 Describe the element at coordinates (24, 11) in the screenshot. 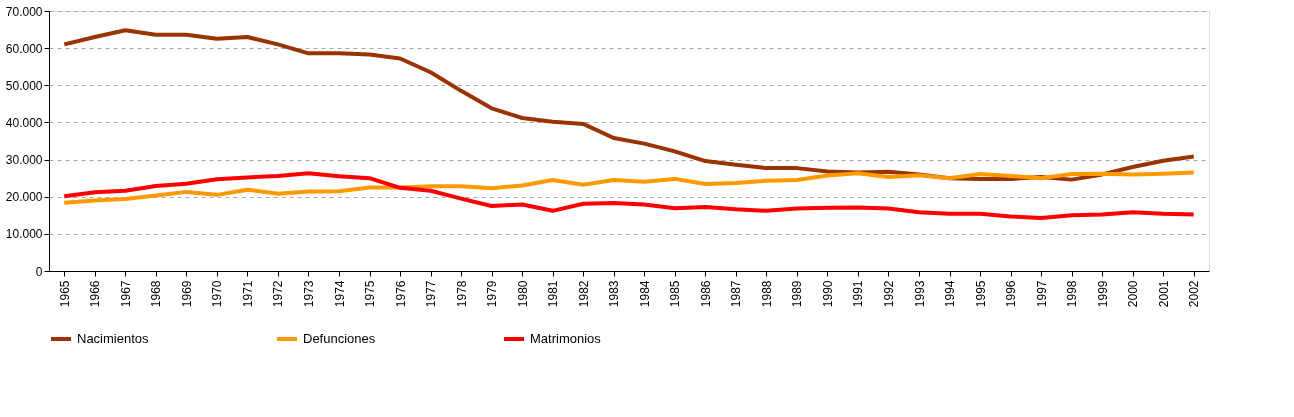

I see `y-tick-label: 70.000` at that location.